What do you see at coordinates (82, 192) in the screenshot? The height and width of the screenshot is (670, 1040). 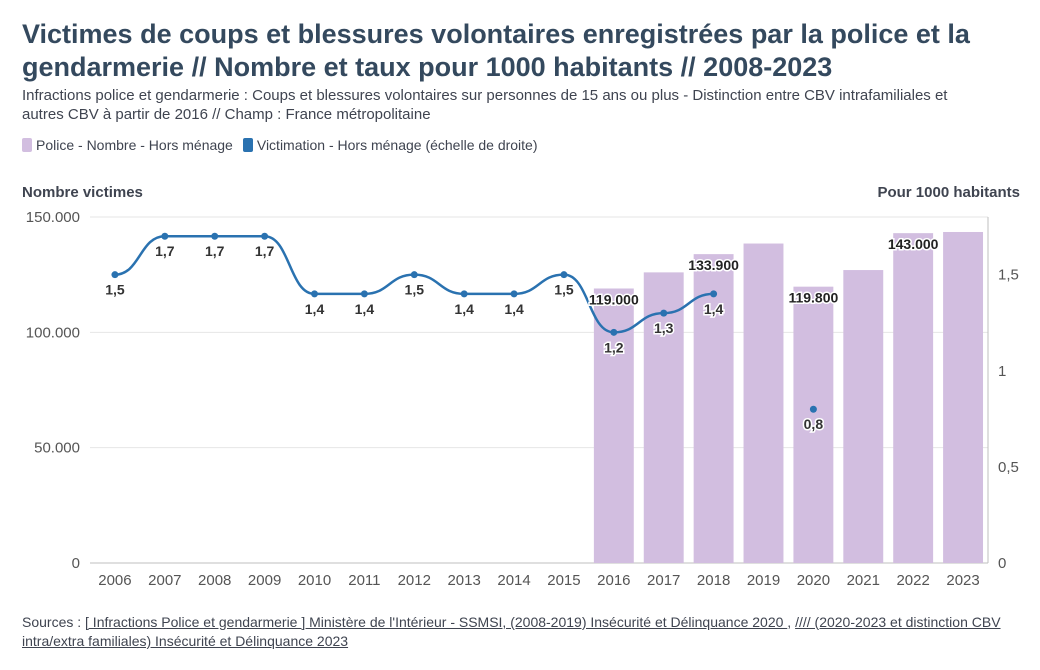 I see `y-axis-left-title: Nombre victimes` at bounding box center [82, 192].